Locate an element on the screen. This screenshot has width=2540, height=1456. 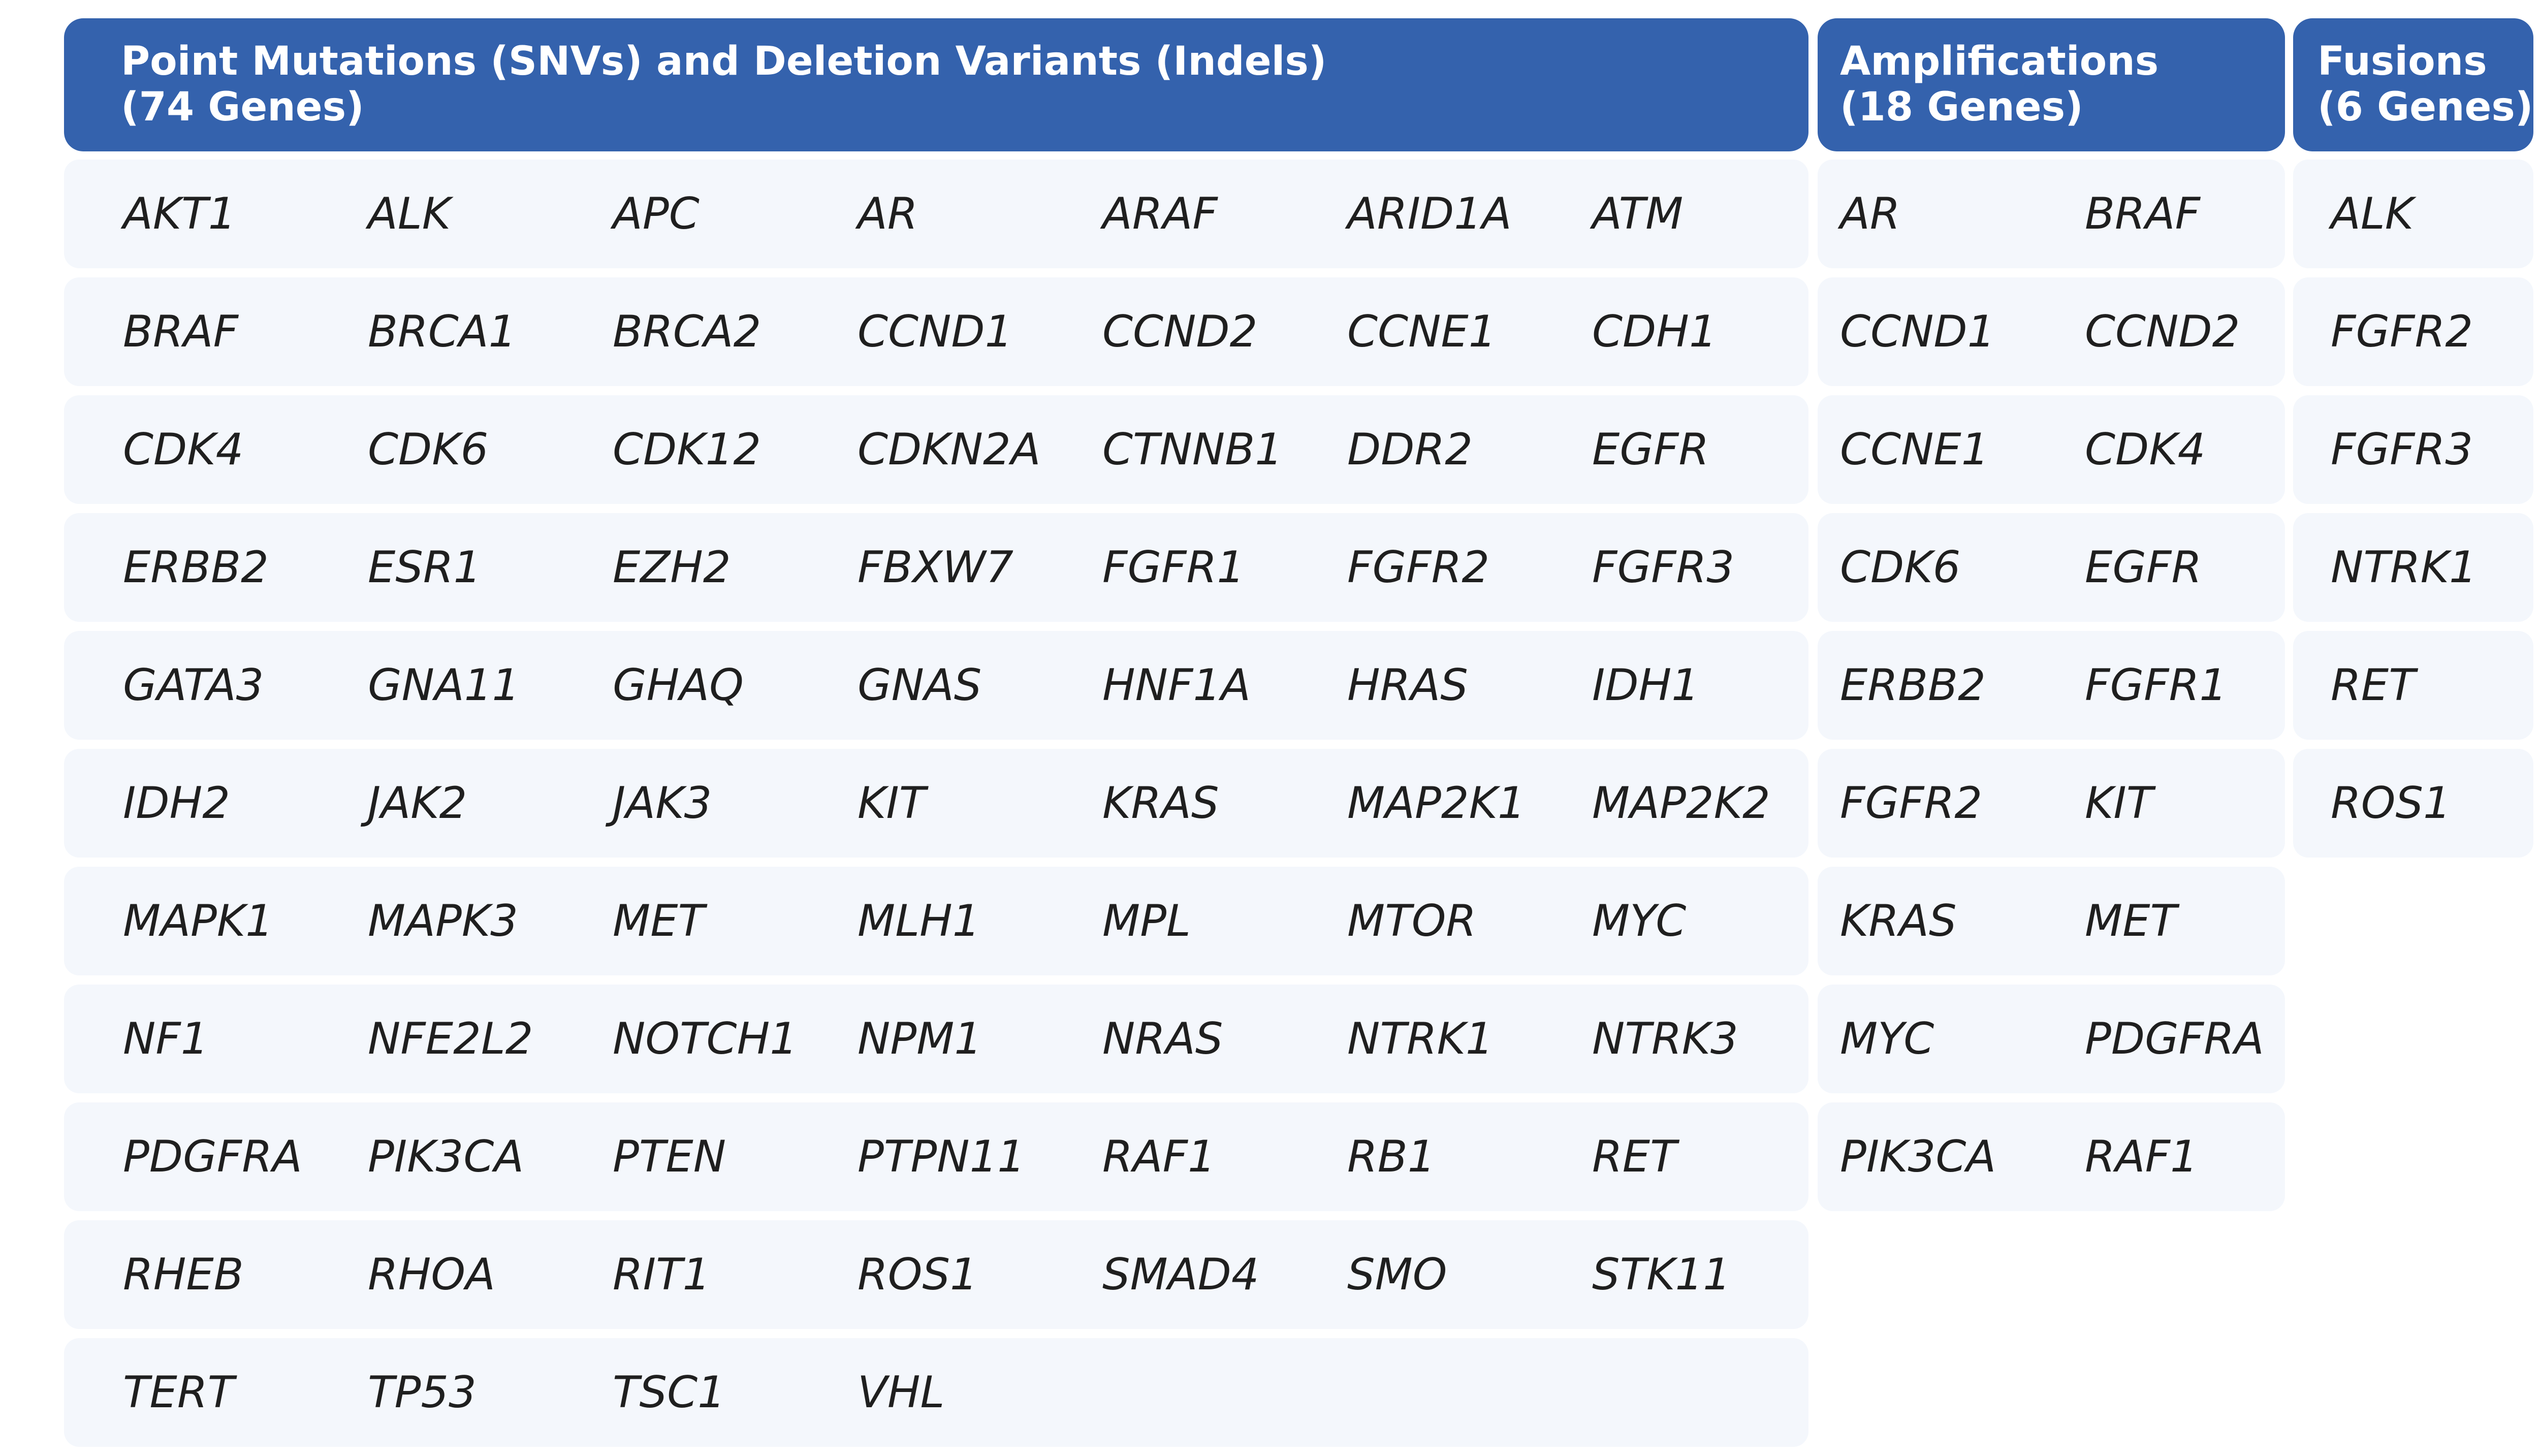
gene-row: NF1 NFE2L2 NOTCH1 NPM1 NRAS NTRK1 NTRK3 is located at coordinates (936, 1039).